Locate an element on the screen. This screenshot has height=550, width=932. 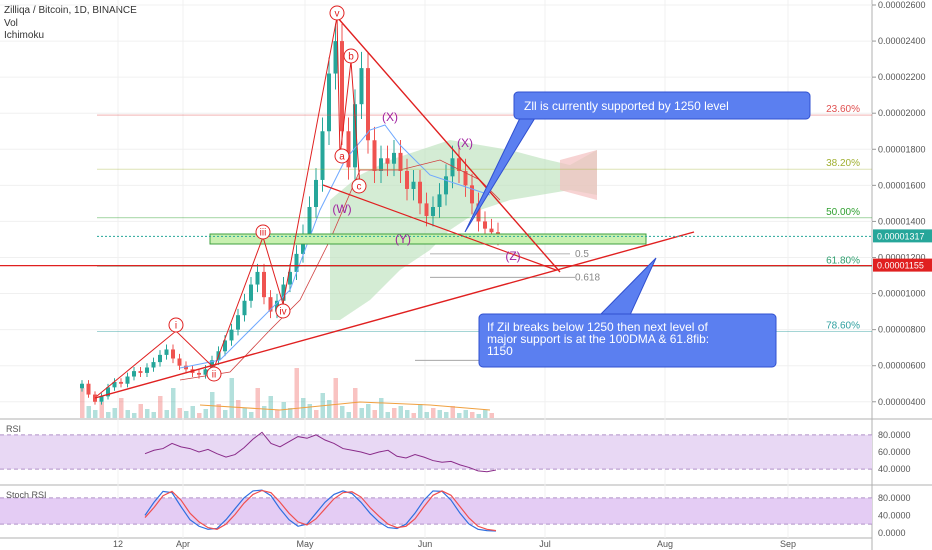
price-tick-label: 0.00002200 is located at coordinates (902, 77).